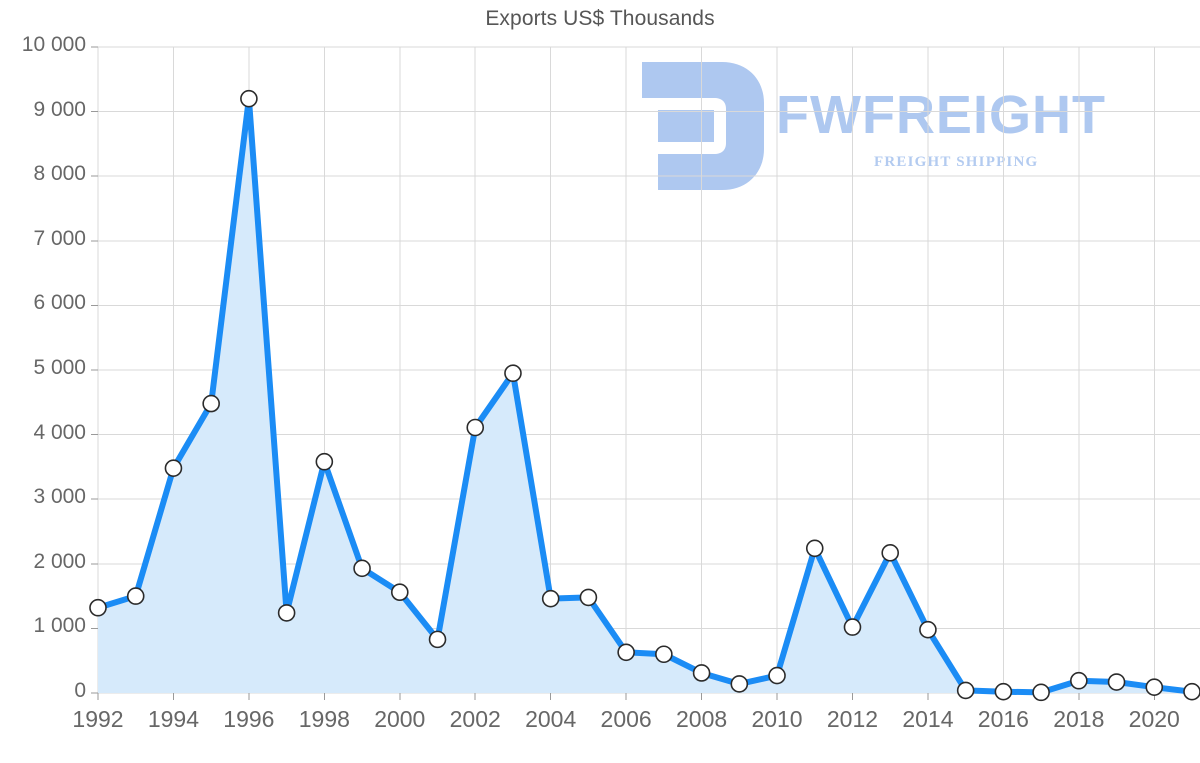  I want to click on x-axis-tick-label: 1996, so click(249, 719).